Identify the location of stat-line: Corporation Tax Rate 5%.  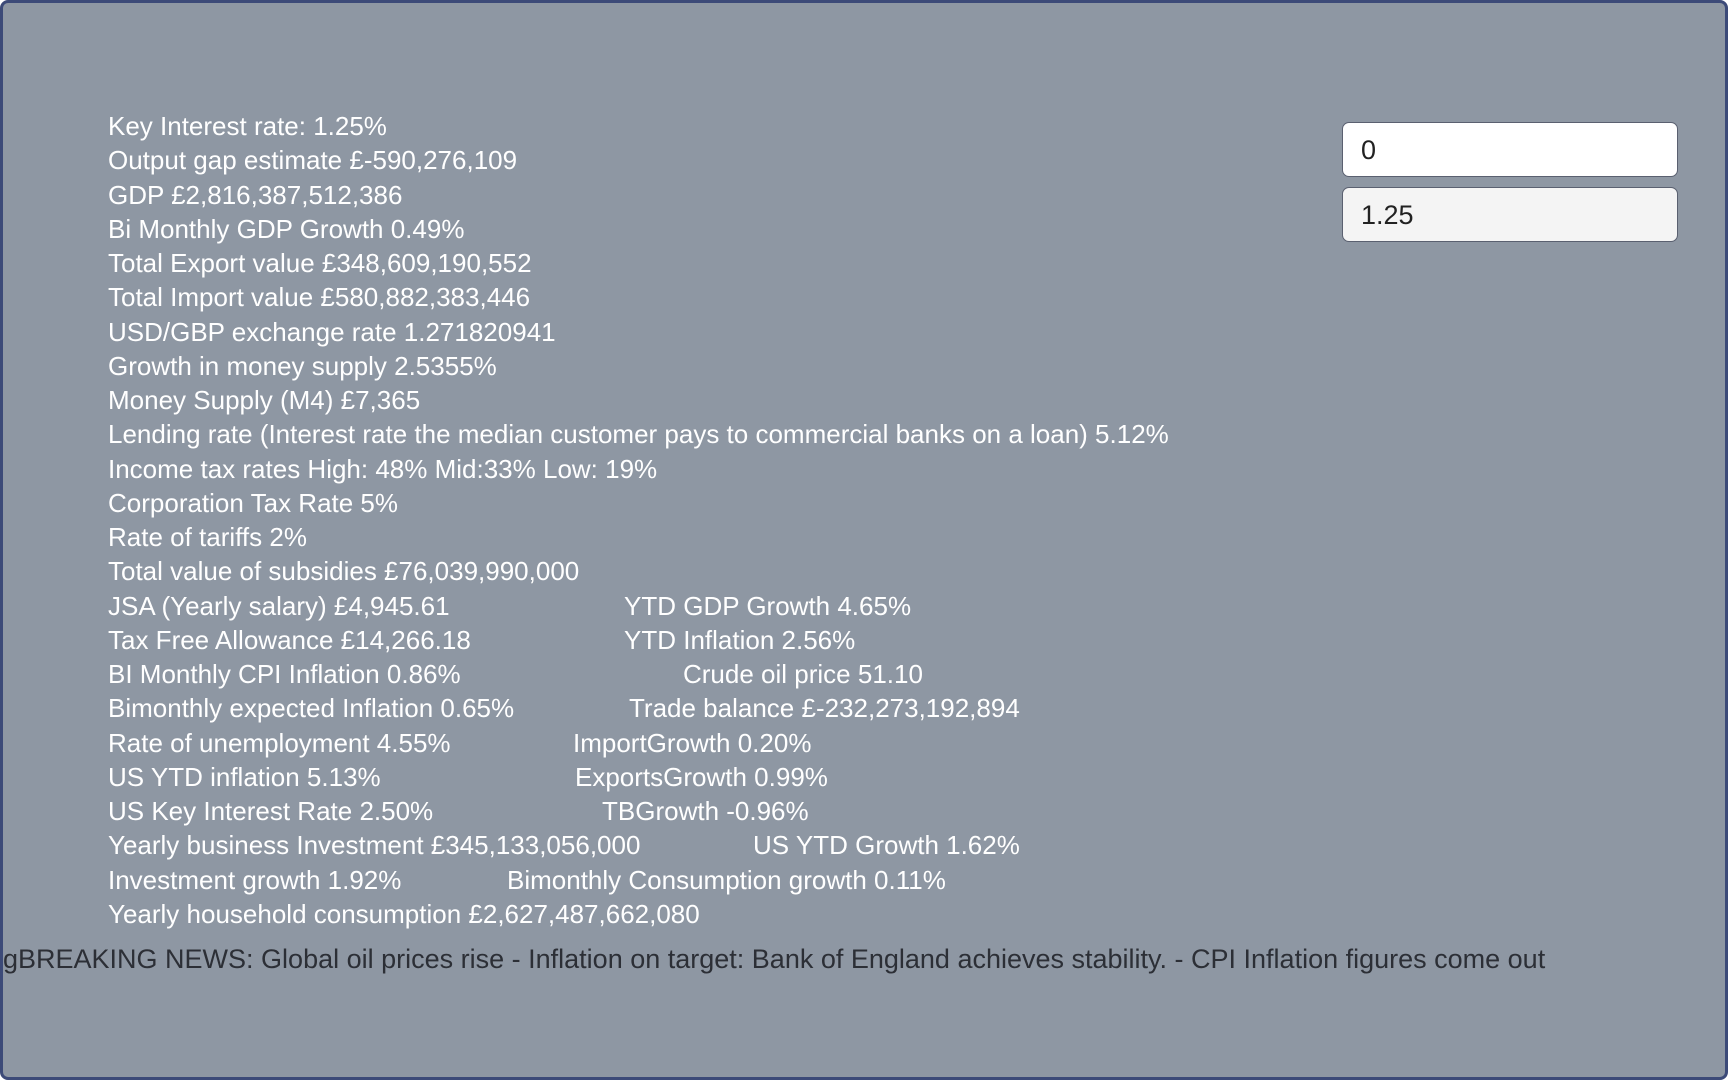
(253, 502).